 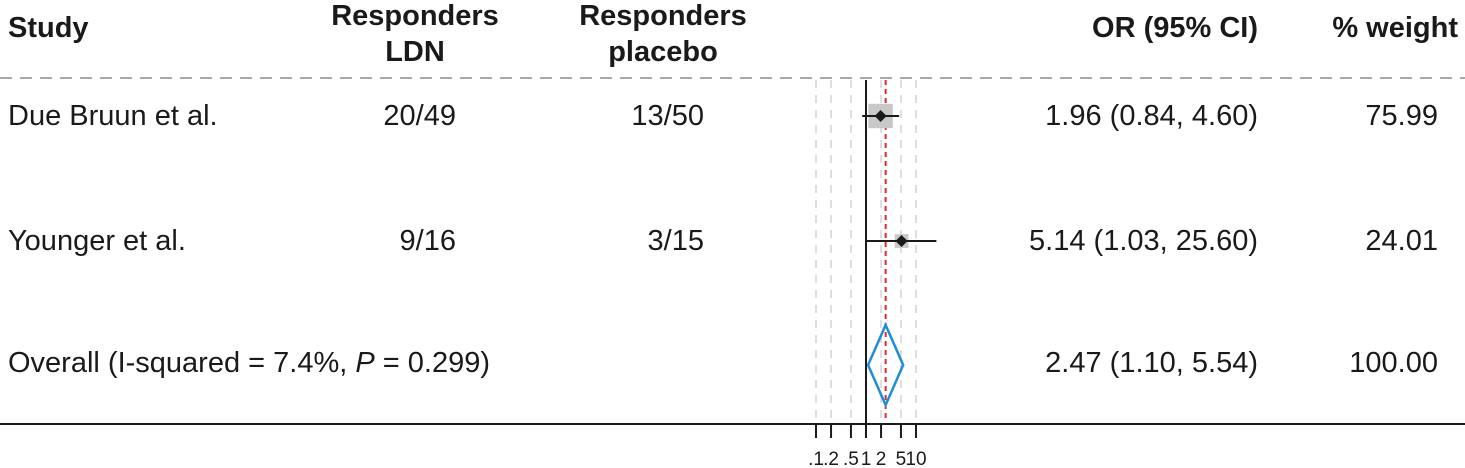 I want to click on study-2-point-estimate, so click(x=901, y=241).